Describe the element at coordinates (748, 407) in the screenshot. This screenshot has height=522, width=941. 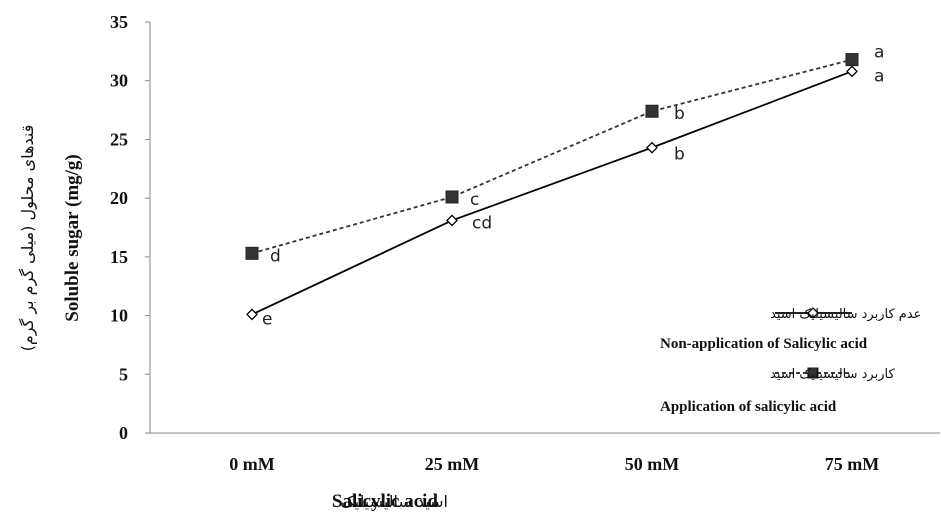
I see `legend-label-en-application: Application of salicylic acid` at that location.